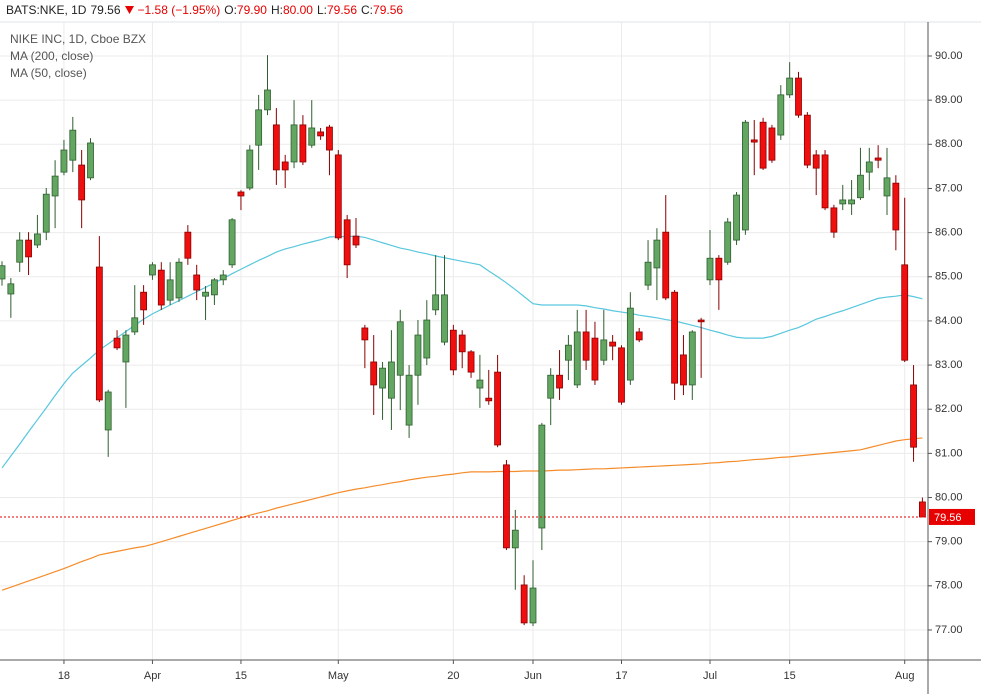  Describe the element at coordinates (388, 10) in the screenshot. I see `ohlc-value: 79.56` at that location.